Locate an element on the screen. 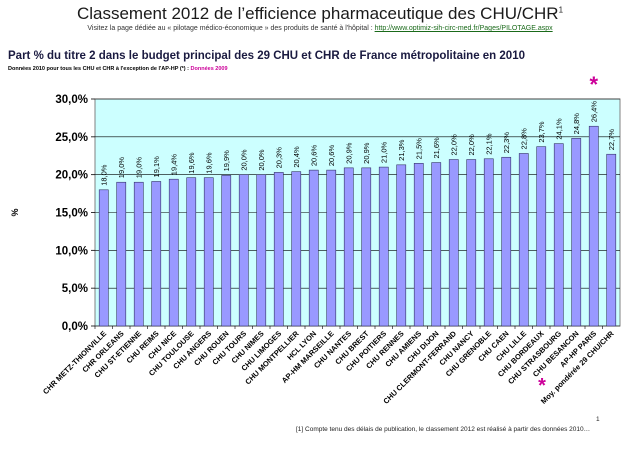 Image resolution: width=640 pixels, height=453 pixels. y-tick-label: 5,0% is located at coordinates (75, 289).